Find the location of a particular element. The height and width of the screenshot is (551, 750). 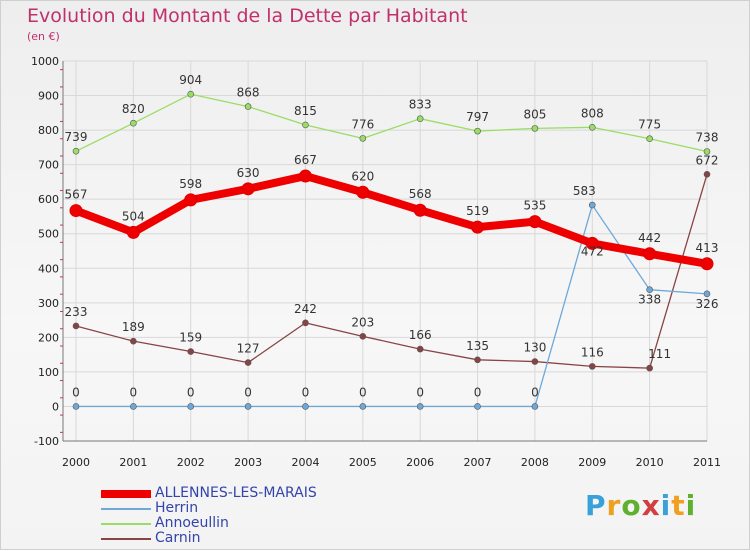

legend-label: ALLENNES-LES-MARAIS is located at coordinates (236, 493).